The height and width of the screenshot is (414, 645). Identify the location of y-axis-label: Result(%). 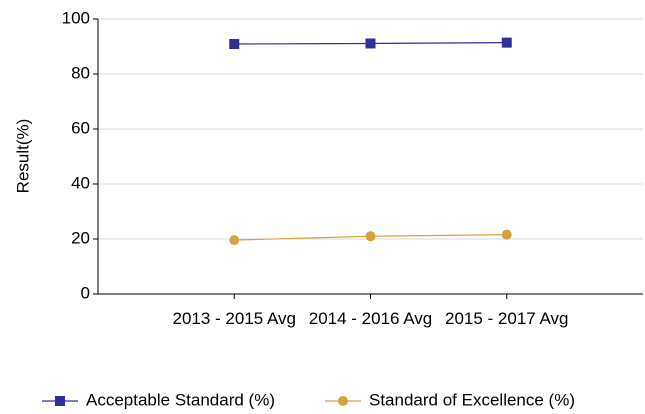
(22, 156).